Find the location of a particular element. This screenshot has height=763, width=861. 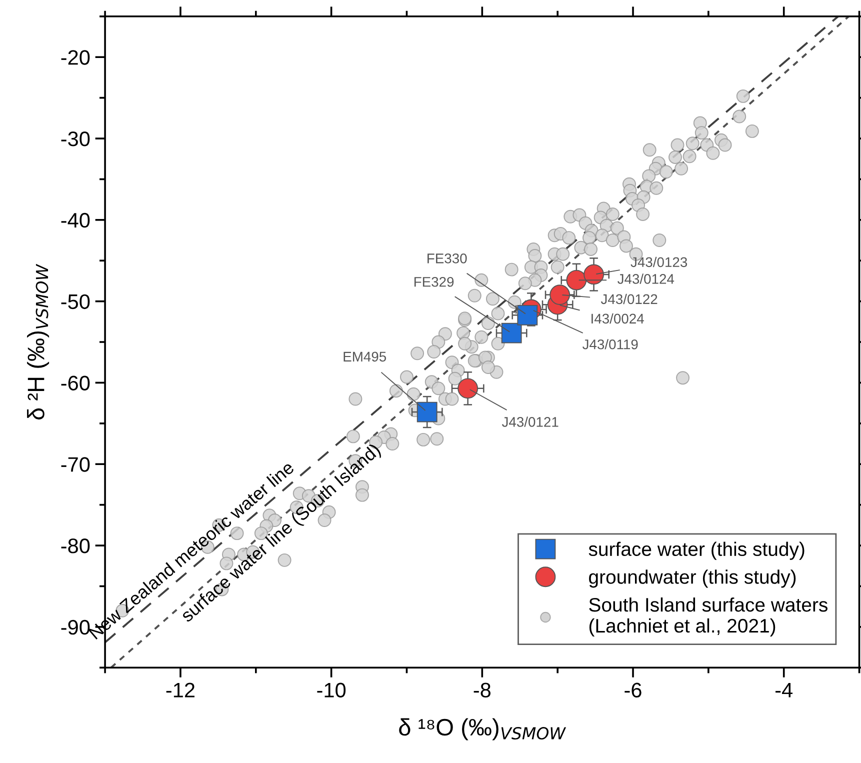

annotation: EM495 is located at coordinates (365, 357).